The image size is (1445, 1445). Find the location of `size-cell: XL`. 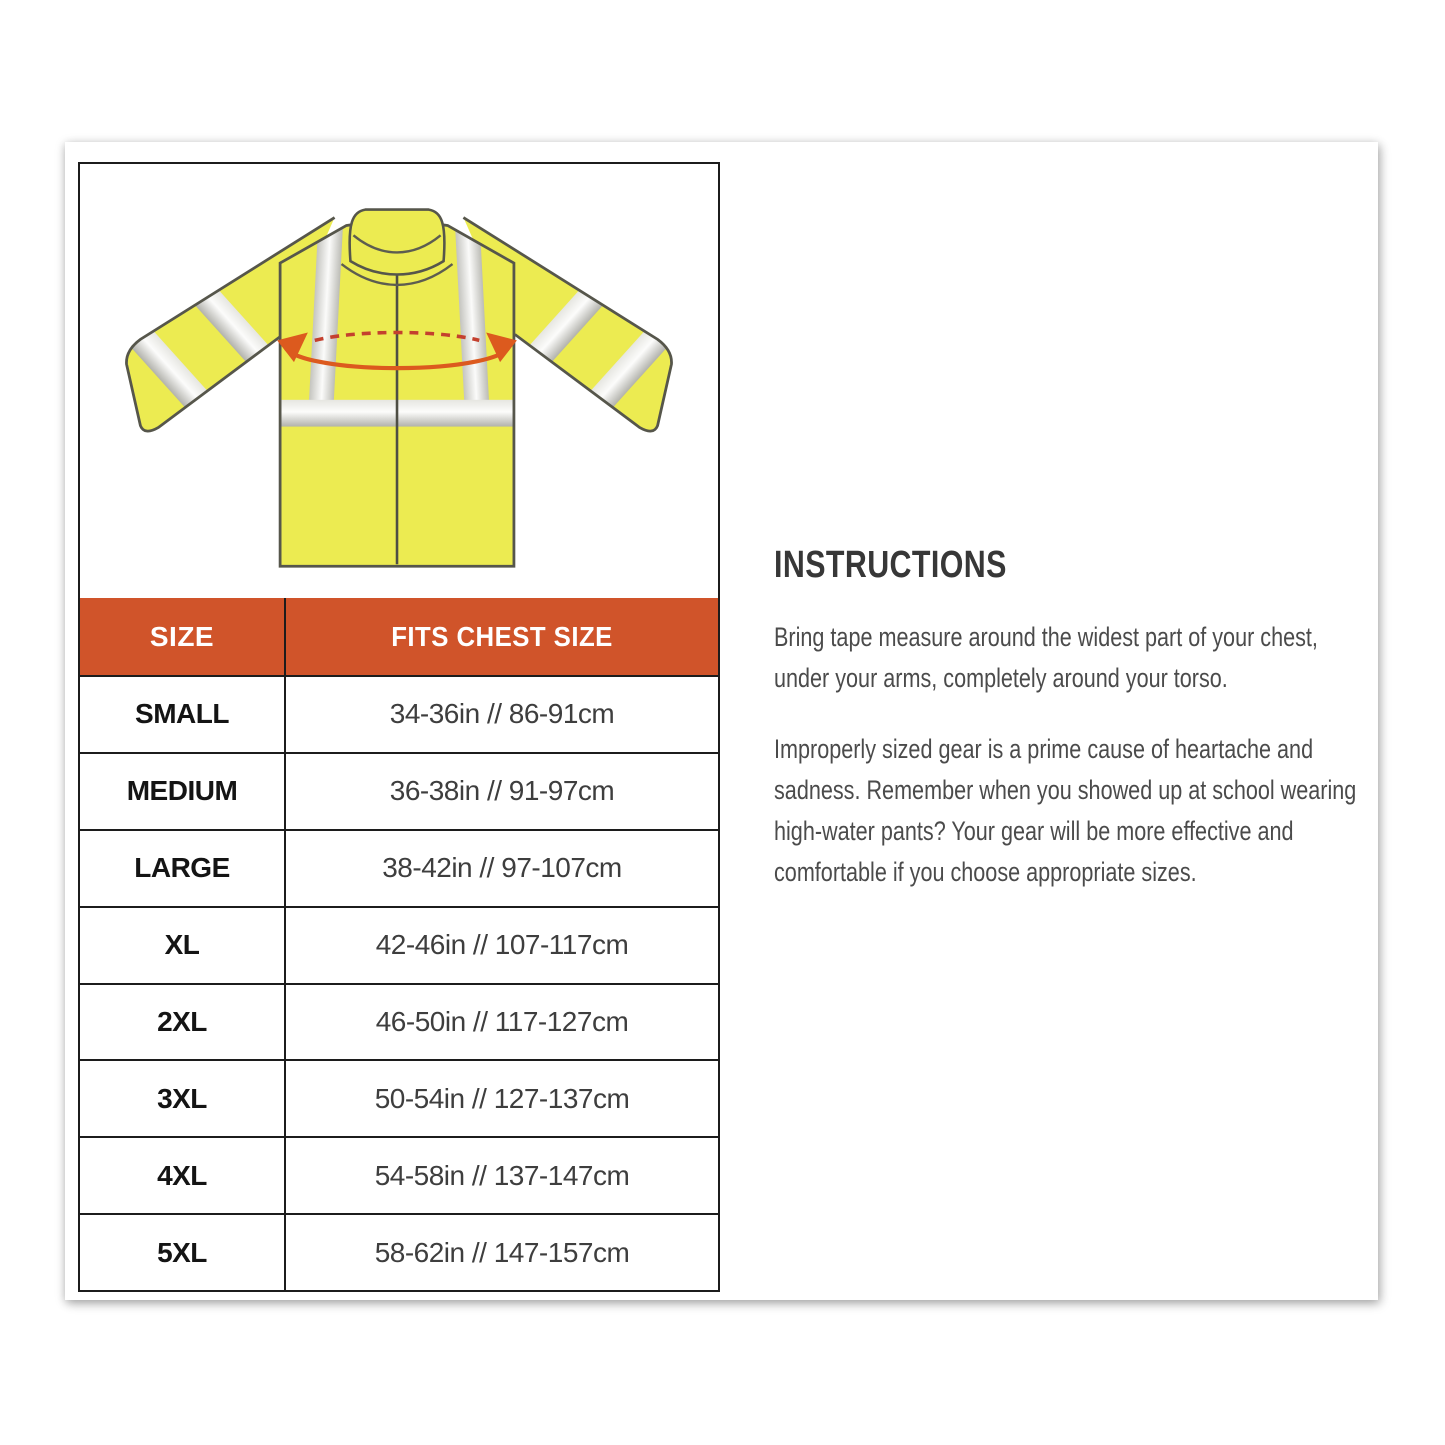

size-cell: XL is located at coordinates (183, 945).